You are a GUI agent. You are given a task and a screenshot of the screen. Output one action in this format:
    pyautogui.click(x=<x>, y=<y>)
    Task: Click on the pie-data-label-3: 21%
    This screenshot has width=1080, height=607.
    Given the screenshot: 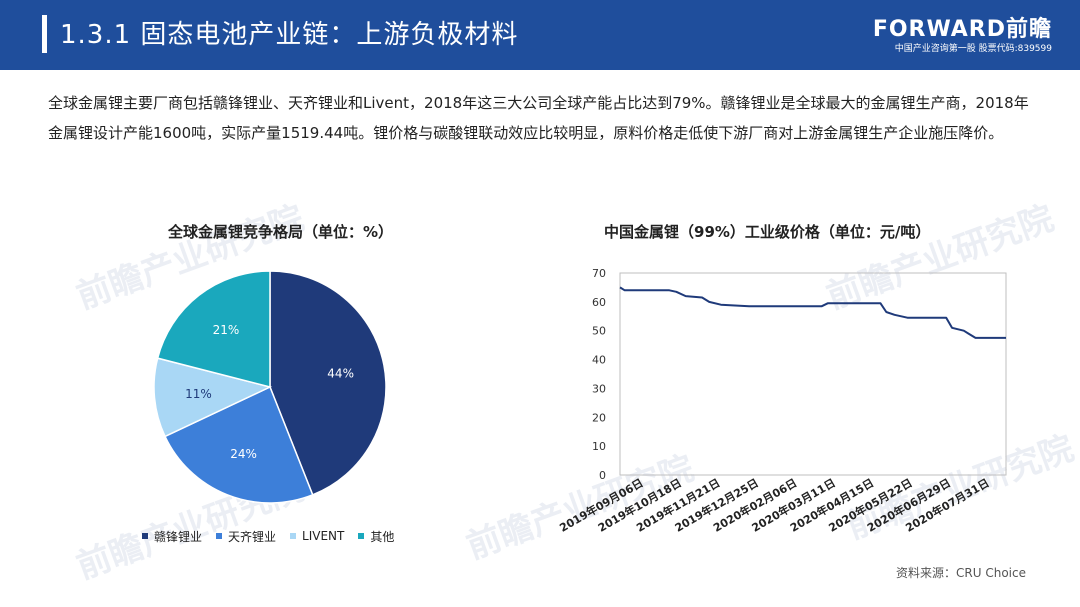 What is the action you would take?
    pyautogui.click(x=226, y=330)
    